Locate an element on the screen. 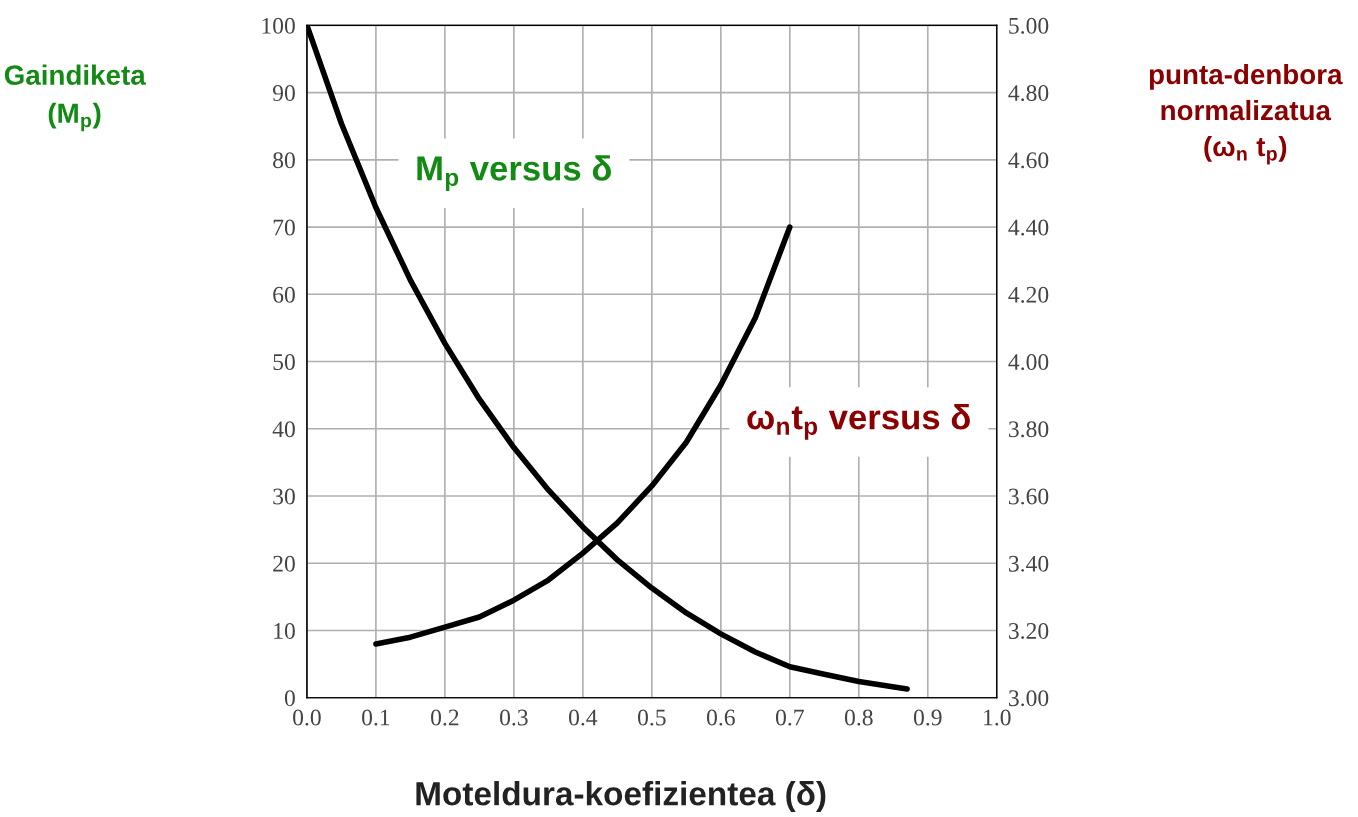 This screenshot has height=817, width=1358. series-label: M$_{p}$ versus δ is located at coordinates (514, 173).